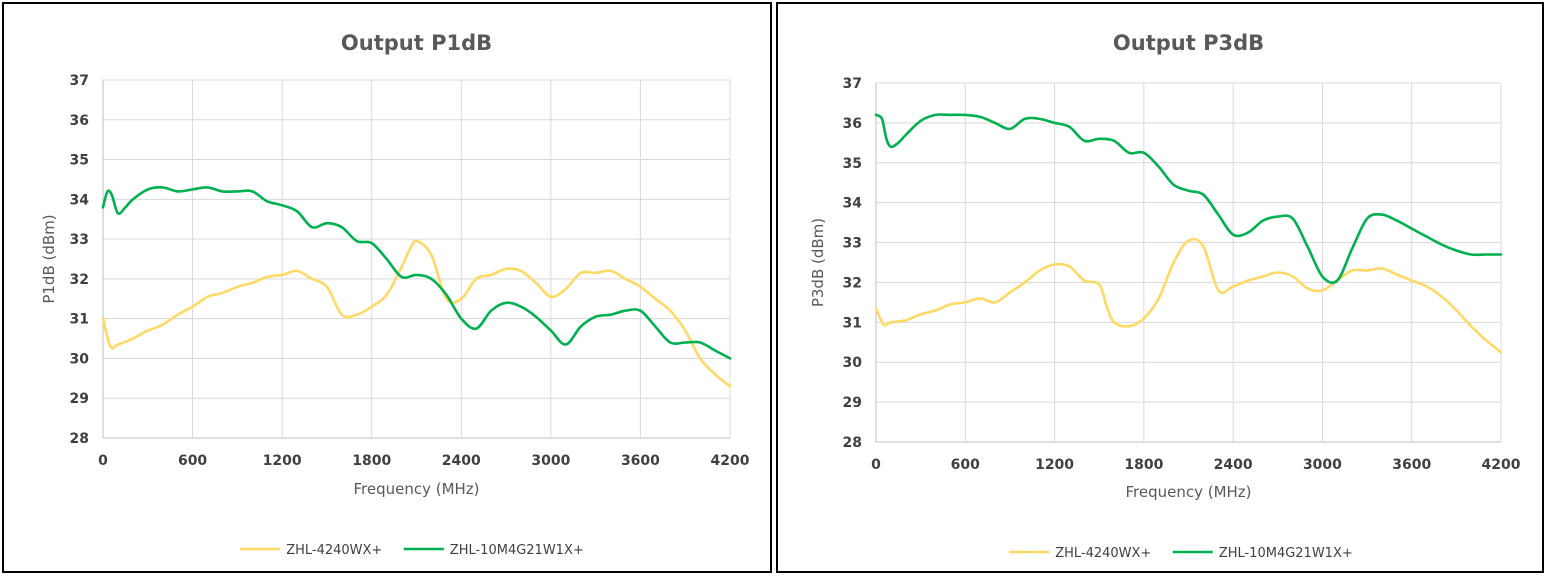 Image resolution: width=1548 pixels, height=577 pixels. What do you see at coordinates (282, 461) in the screenshot?
I see `chart1-xtick-label: 1200` at bounding box center [282, 461].